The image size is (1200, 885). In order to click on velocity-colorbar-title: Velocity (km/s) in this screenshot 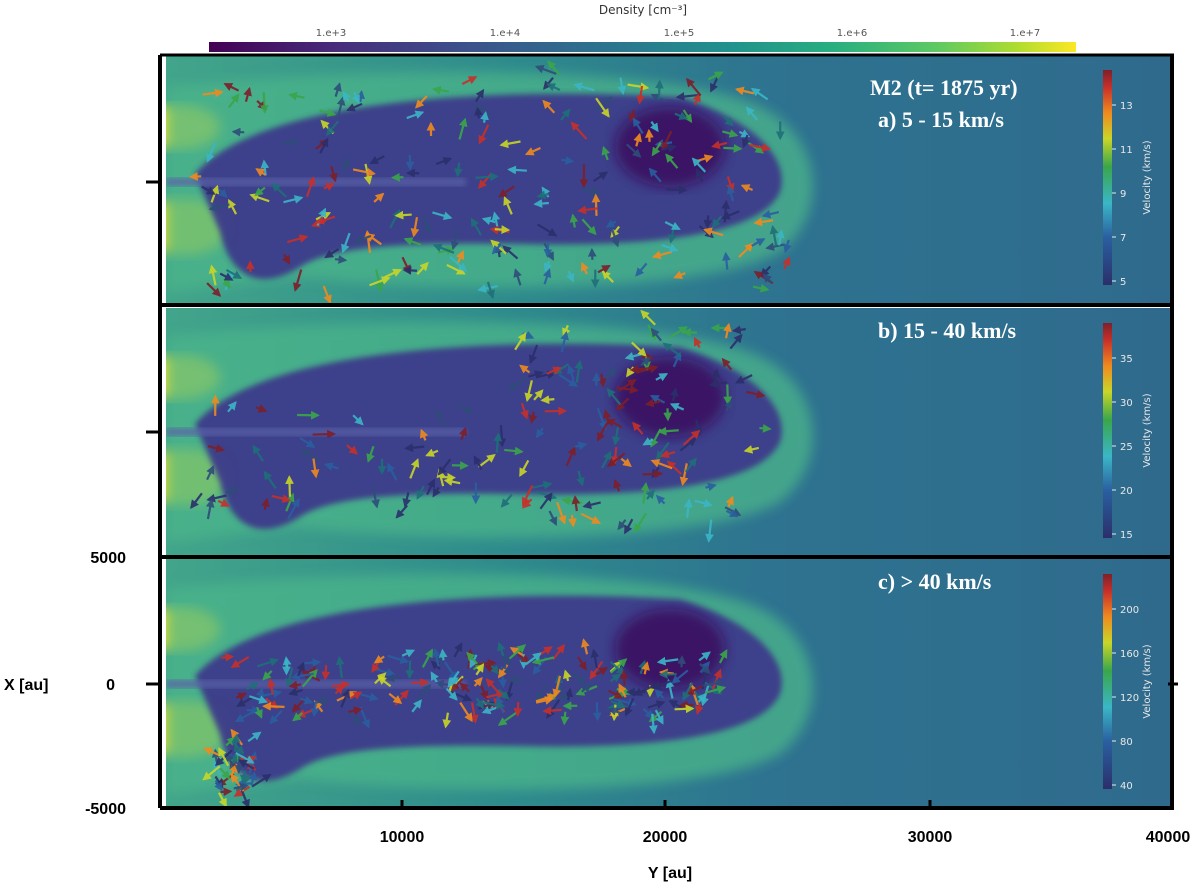, I will do `click(1147, 430)`.